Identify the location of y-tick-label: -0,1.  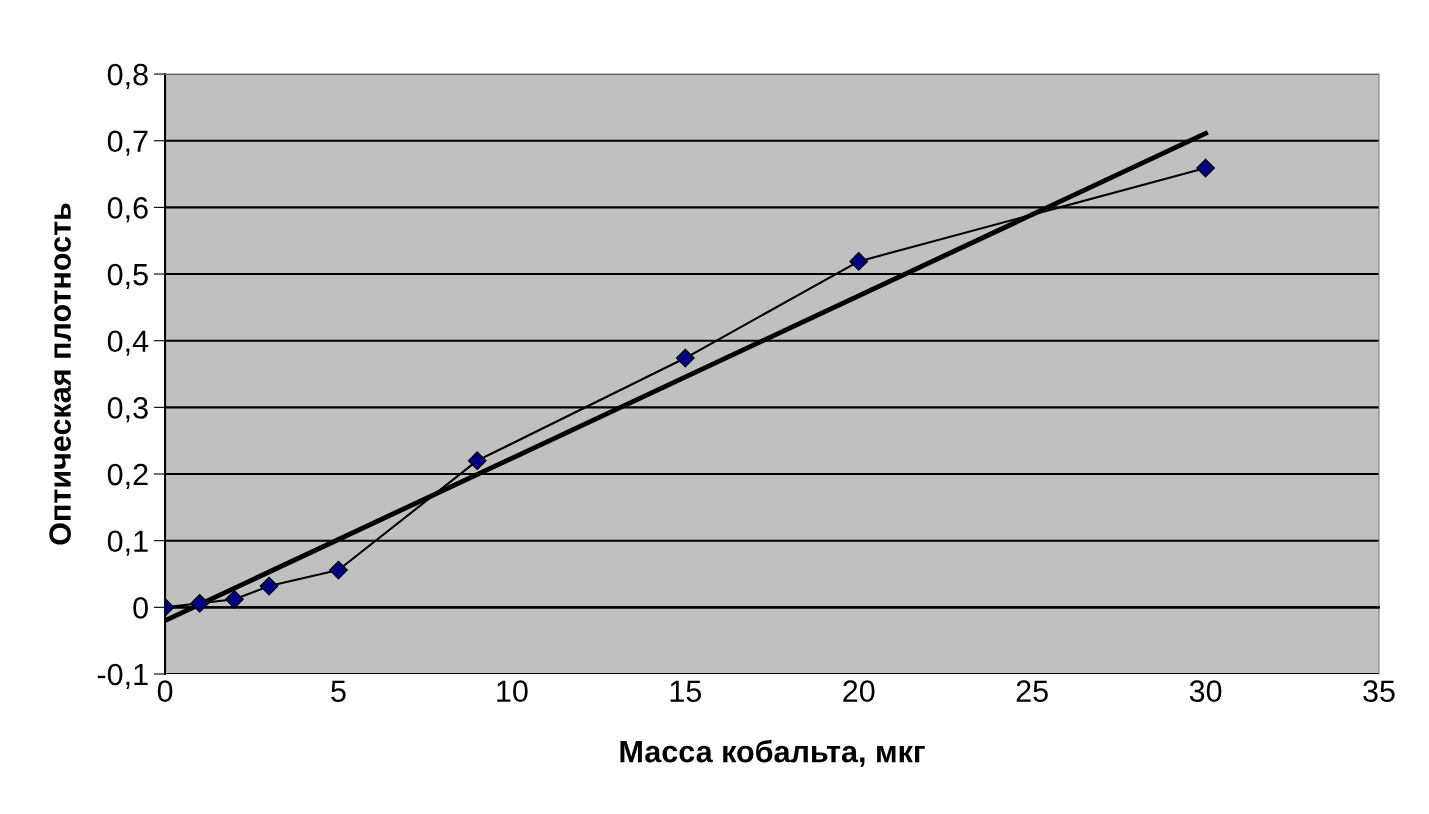
(122, 676).